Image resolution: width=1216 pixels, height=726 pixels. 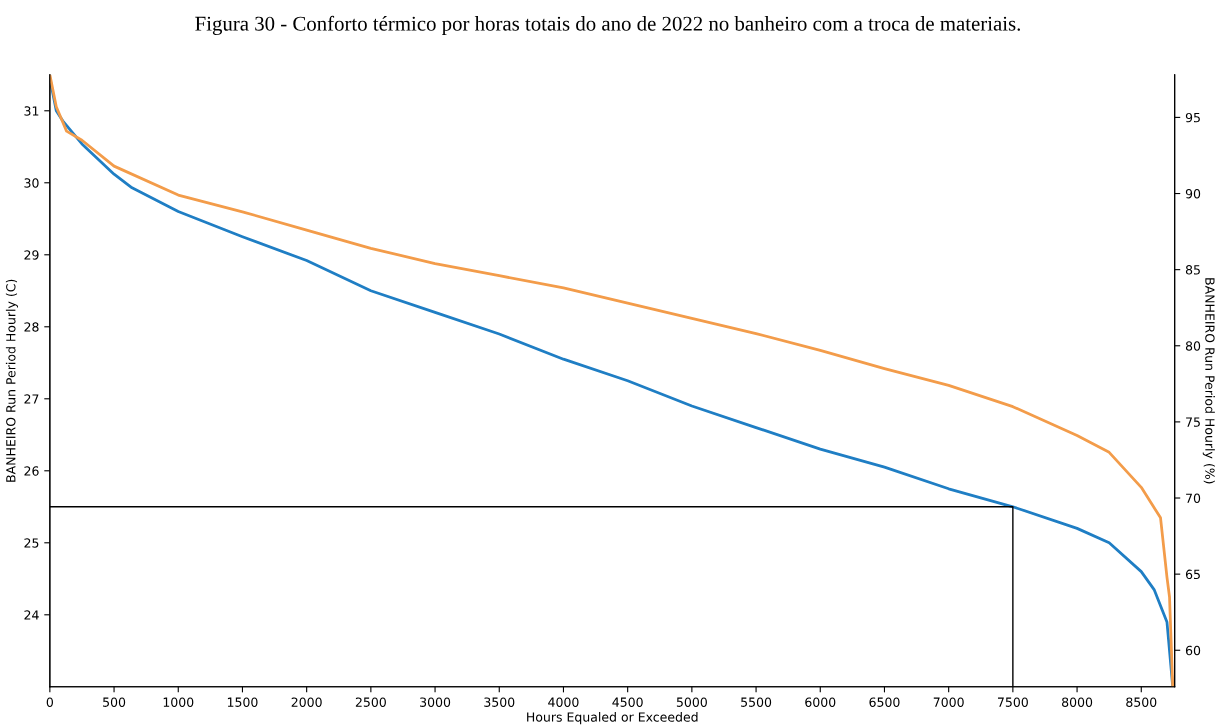 What do you see at coordinates (242, 702) in the screenshot?
I see `x-tick-label: 1500` at bounding box center [242, 702].